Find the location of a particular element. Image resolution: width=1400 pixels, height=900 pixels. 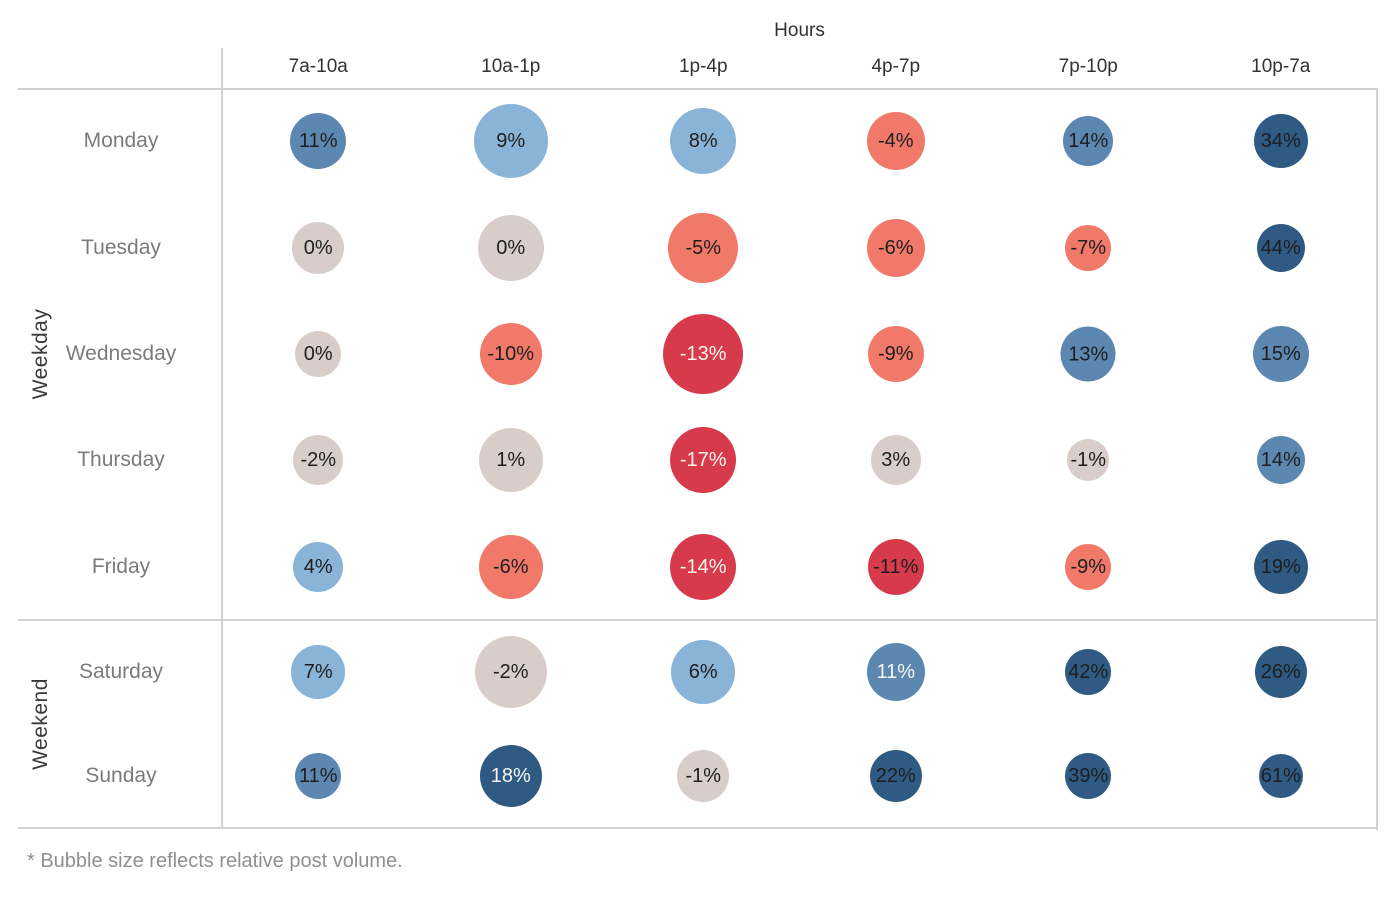

row-label-monday: Monday is located at coordinates (121, 141).